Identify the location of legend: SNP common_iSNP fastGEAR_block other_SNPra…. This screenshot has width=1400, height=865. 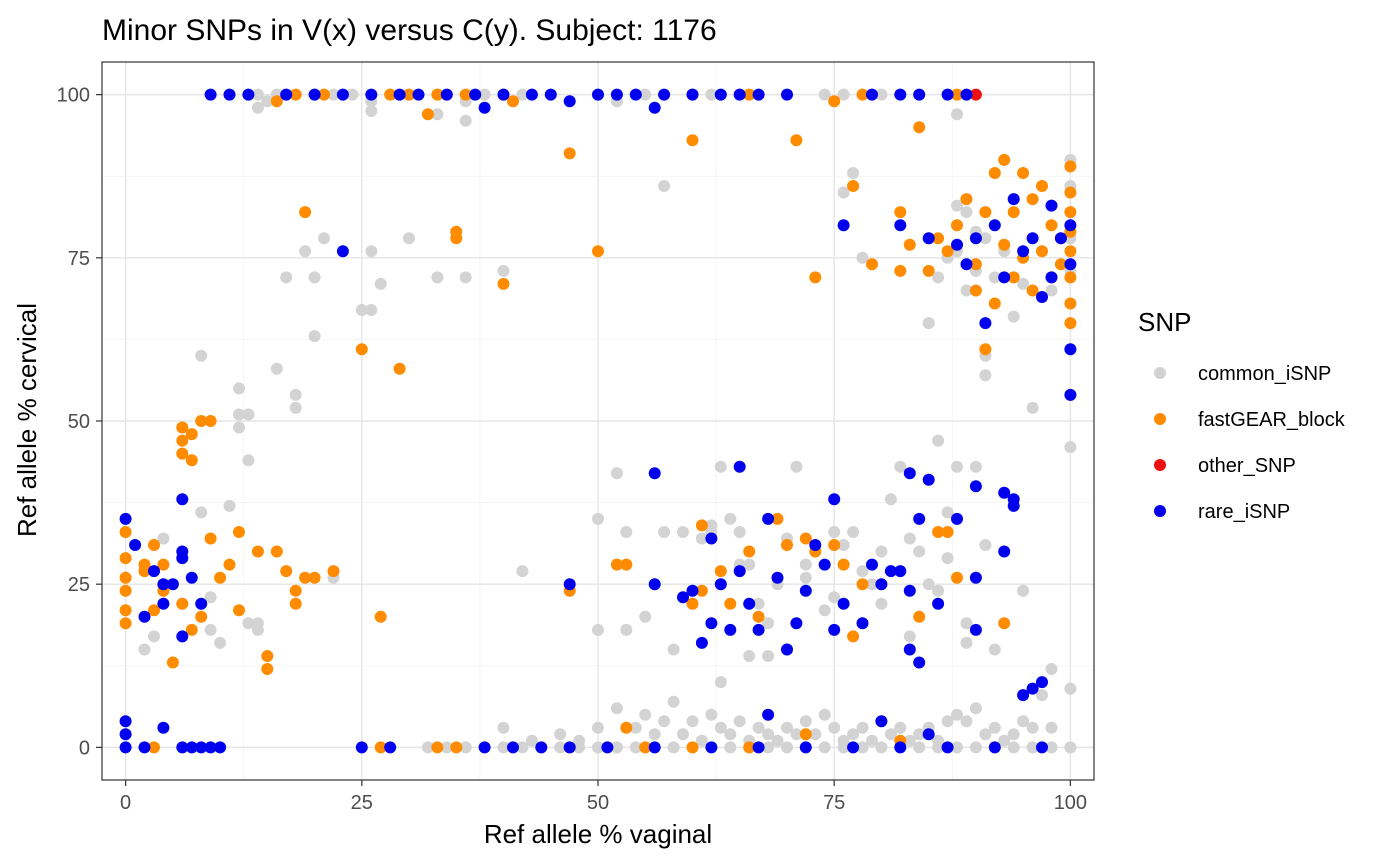
(1242, 415).